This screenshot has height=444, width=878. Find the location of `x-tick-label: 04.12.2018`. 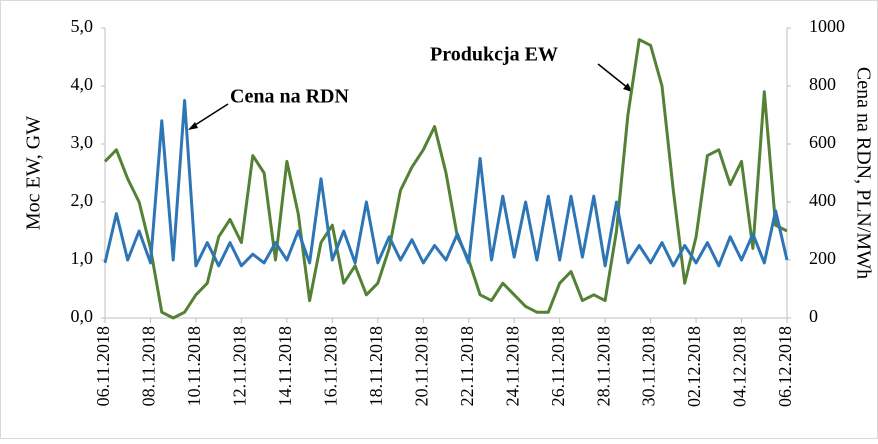

x-tick-label: 04.12.2018 is located at coordinates (740, 366).